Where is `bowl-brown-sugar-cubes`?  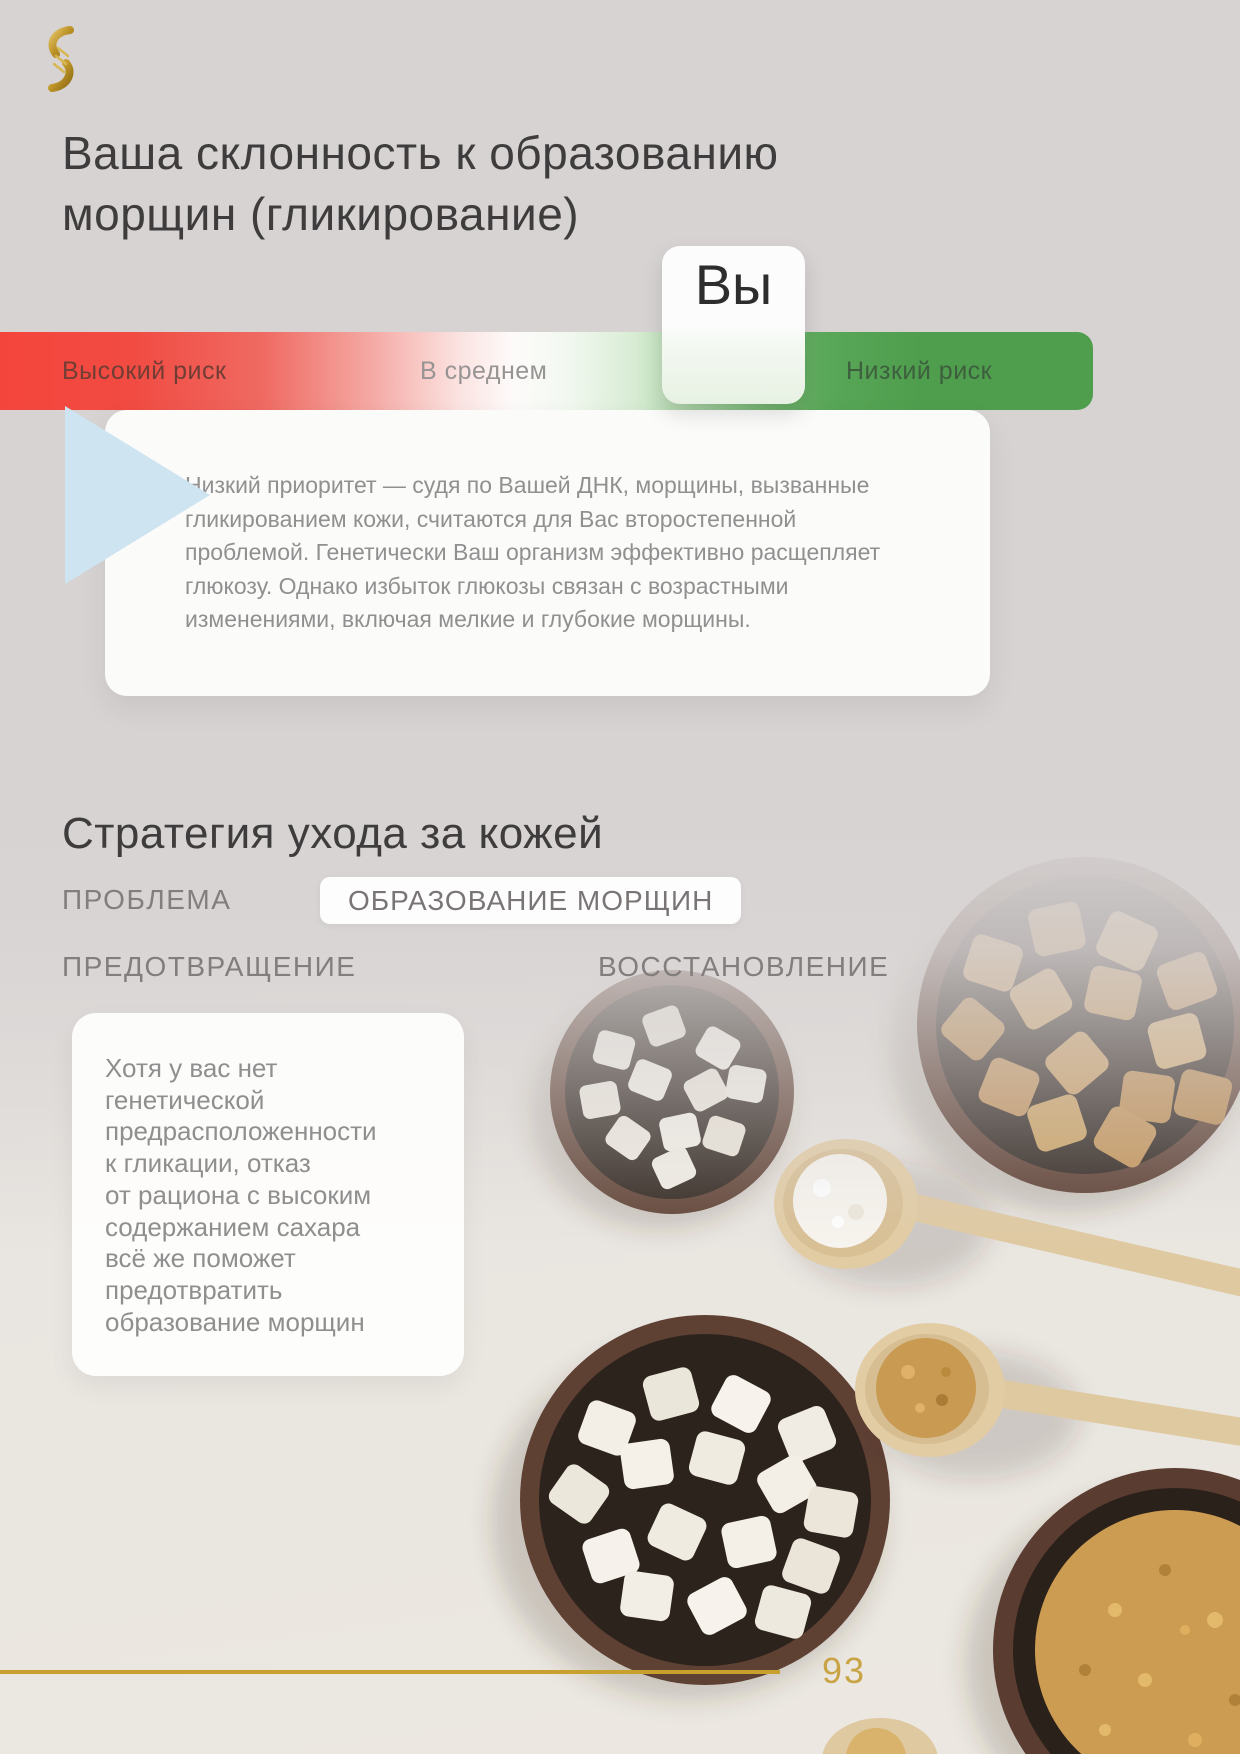
bowl-brown-sugar-cubes is located at coordinates (1065, 1033).